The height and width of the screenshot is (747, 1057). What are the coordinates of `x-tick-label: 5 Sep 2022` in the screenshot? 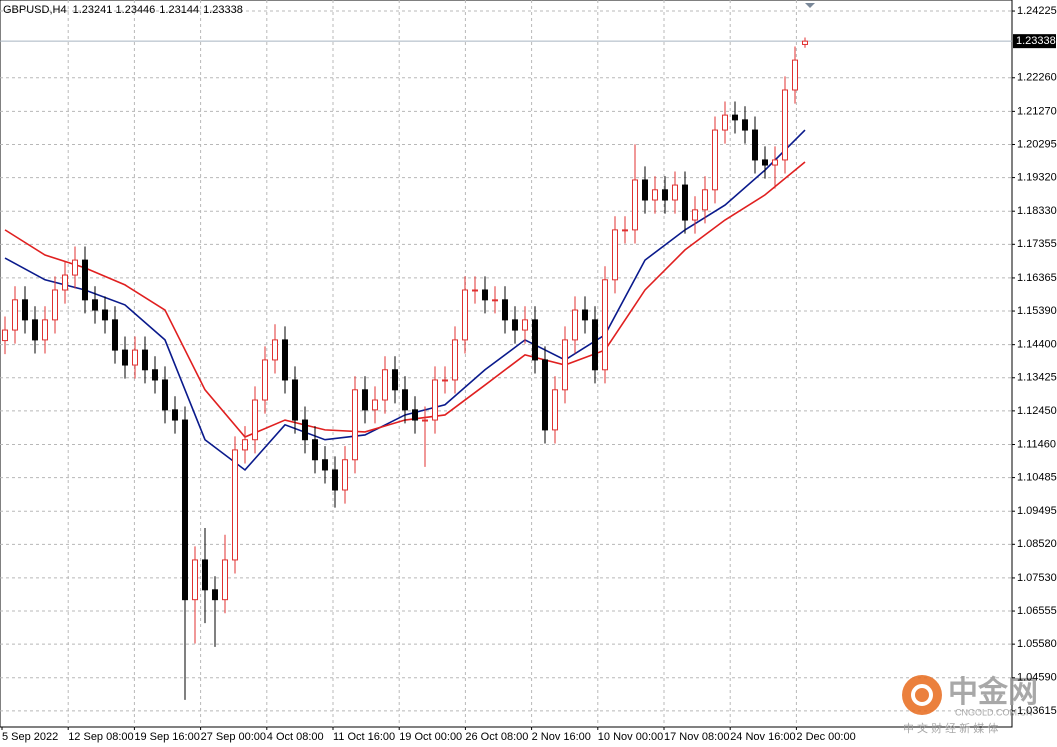 It's located at (30, 737).